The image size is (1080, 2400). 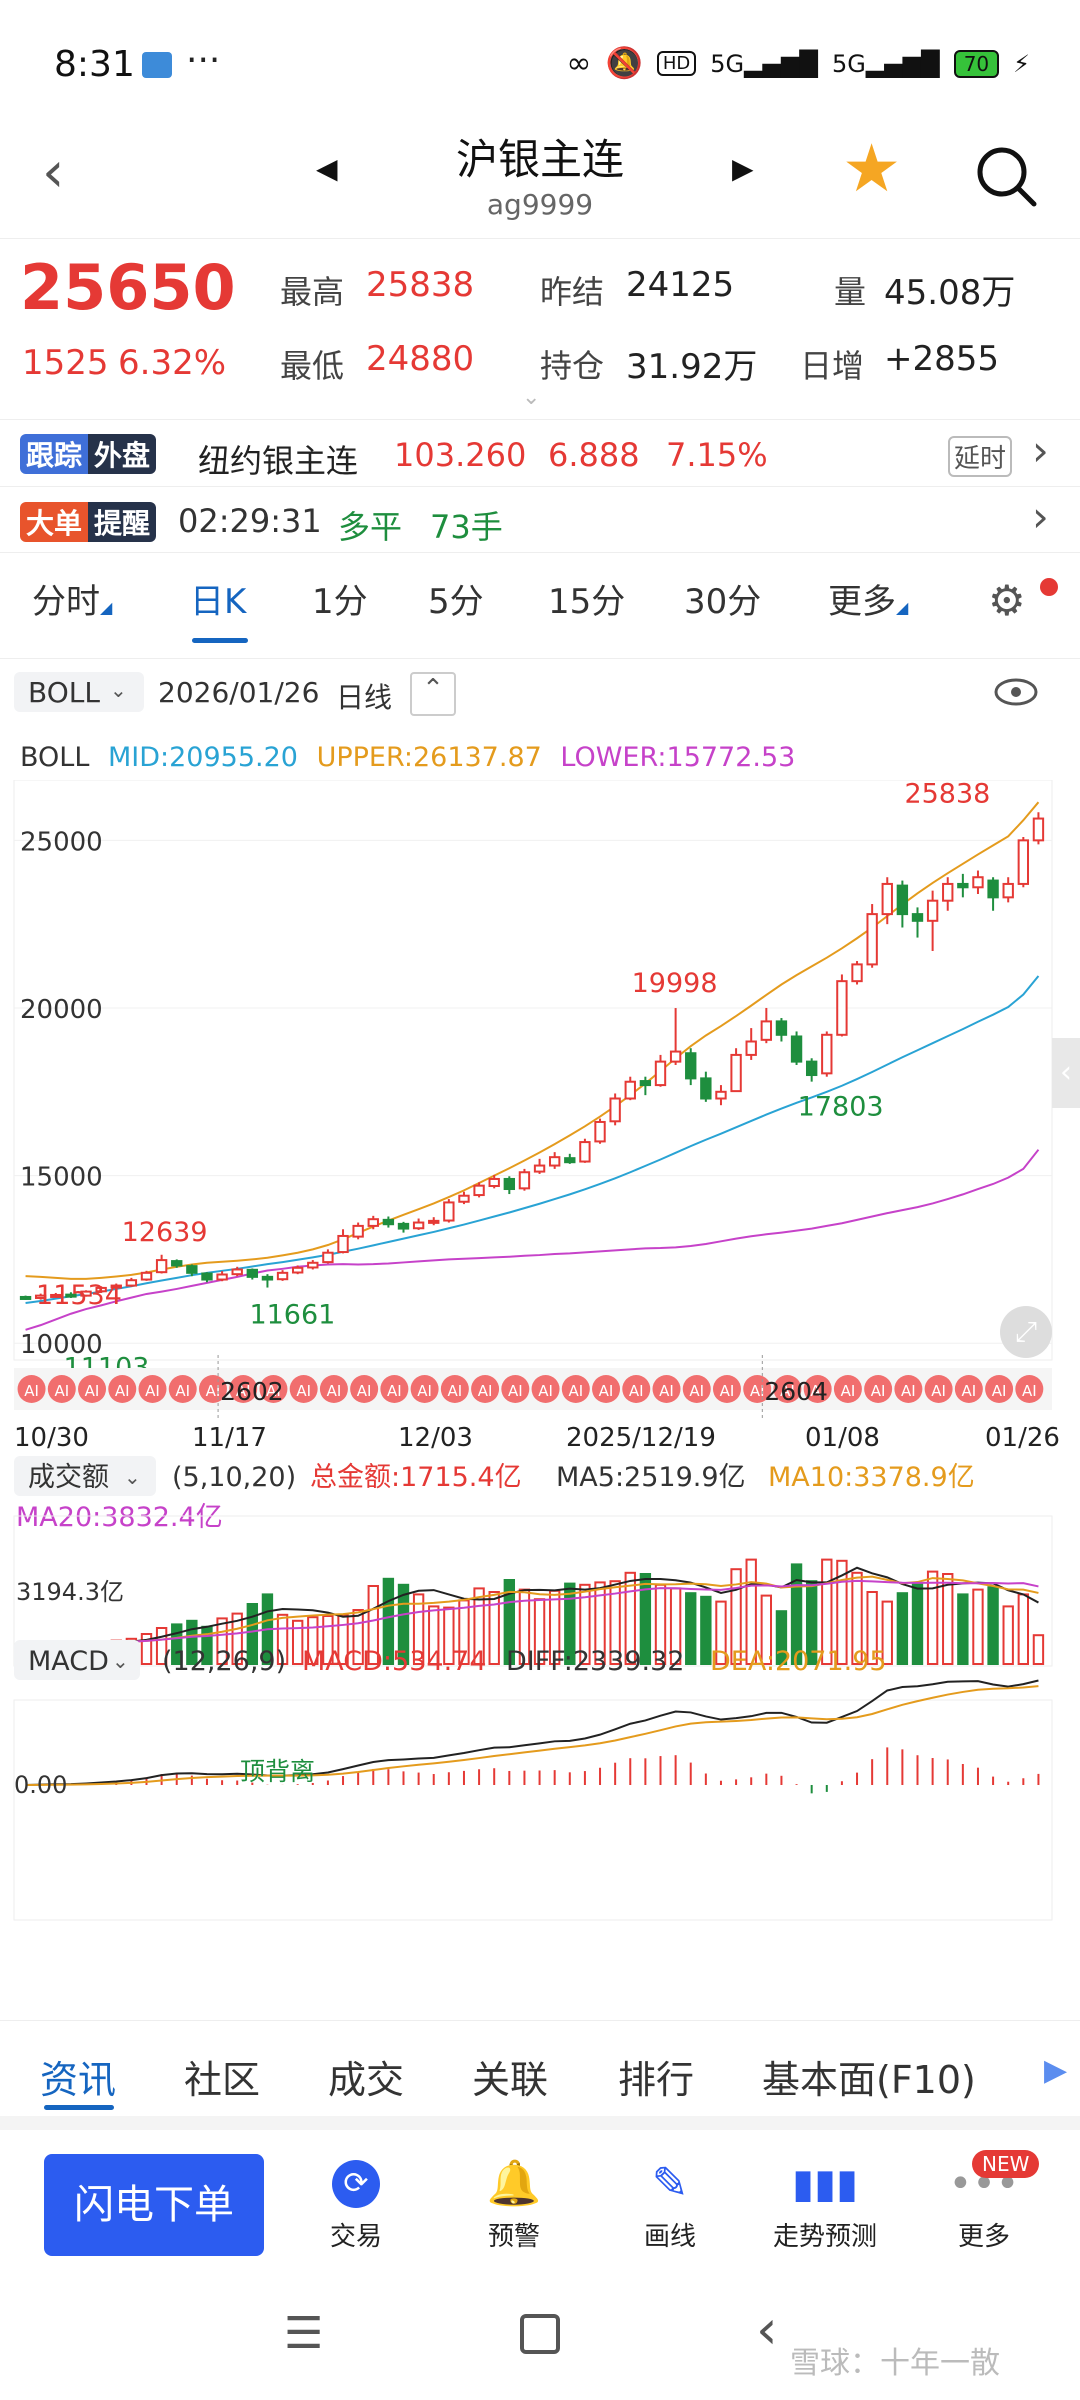 What do you see at coordinates (218, 602) in the screenshot?
I see `tab-daily-k: 日K` at bounding box center [218, 602].